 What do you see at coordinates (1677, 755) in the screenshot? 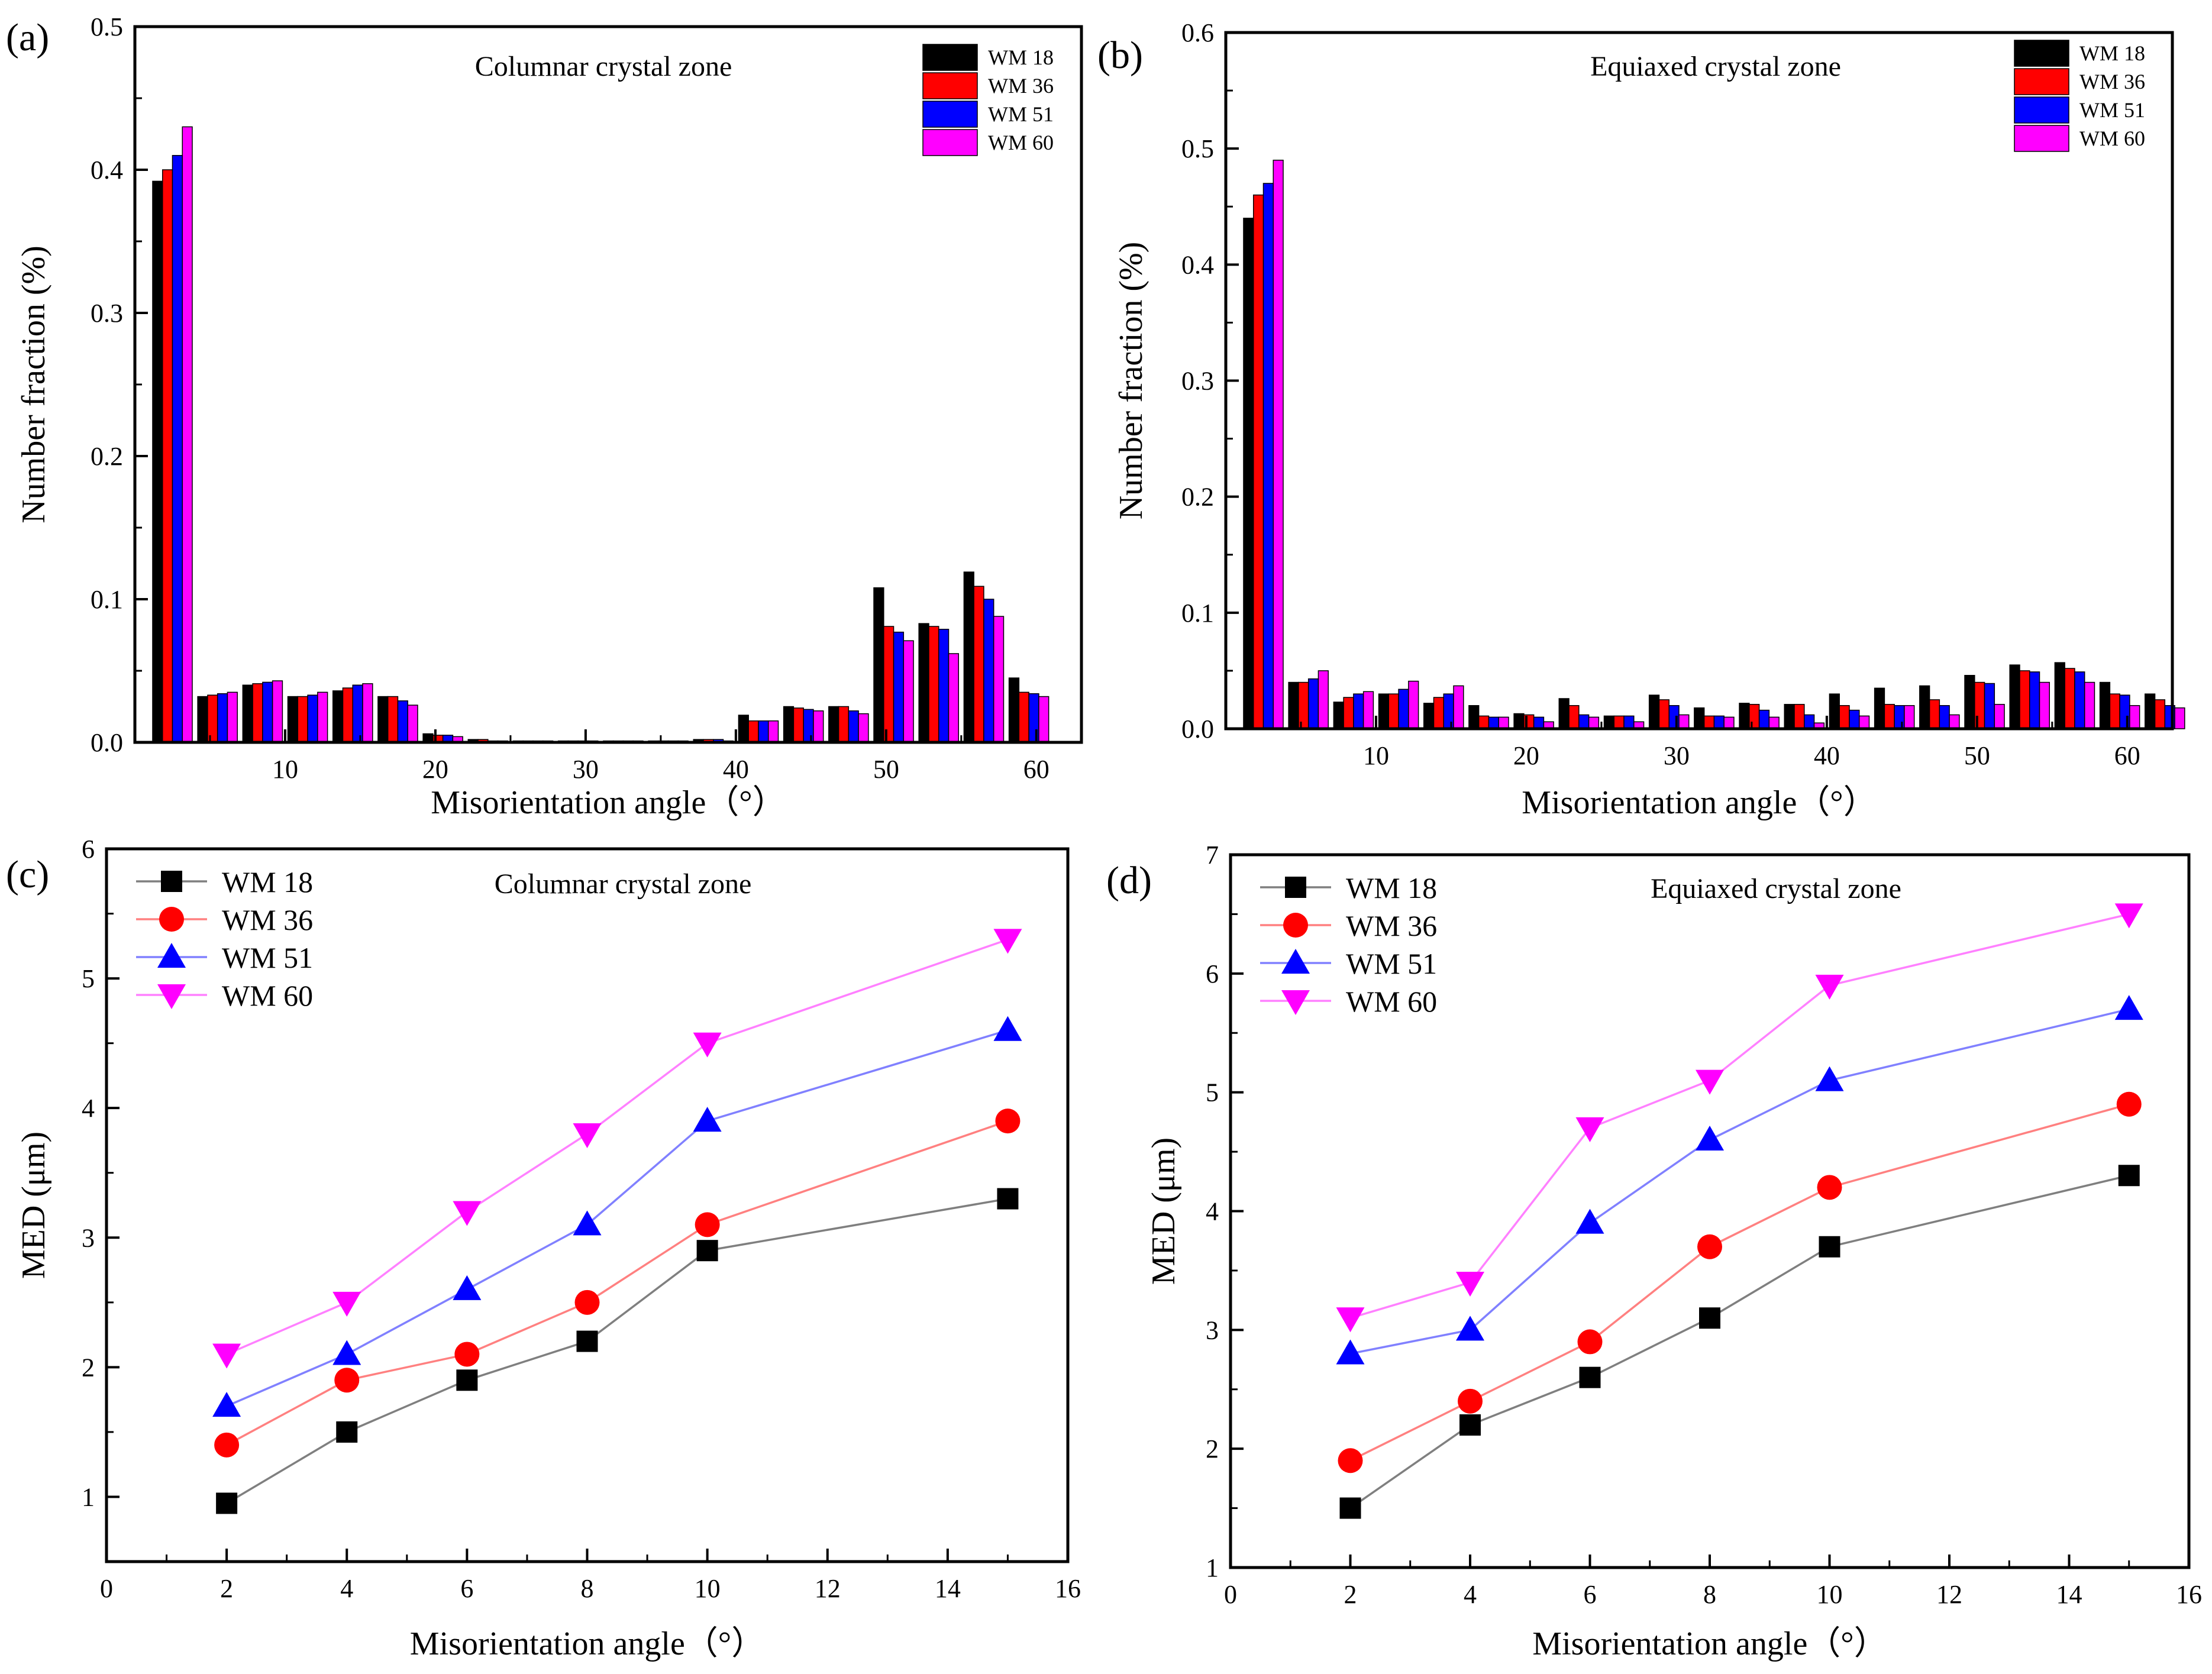
I see `x-tick-label: 30` at bounding box center [1677, 755].